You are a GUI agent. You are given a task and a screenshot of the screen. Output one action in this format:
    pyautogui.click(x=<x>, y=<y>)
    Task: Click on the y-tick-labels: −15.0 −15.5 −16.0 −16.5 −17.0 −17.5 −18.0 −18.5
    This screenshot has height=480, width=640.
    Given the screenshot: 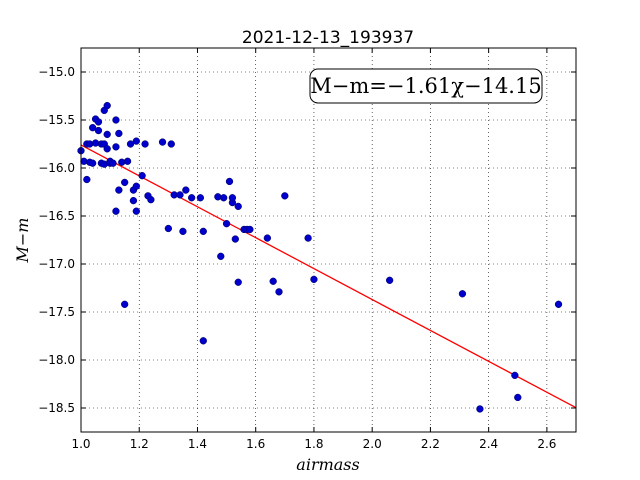 What is the action you would take?
    pyautogui.click(x=56, y=240)
    